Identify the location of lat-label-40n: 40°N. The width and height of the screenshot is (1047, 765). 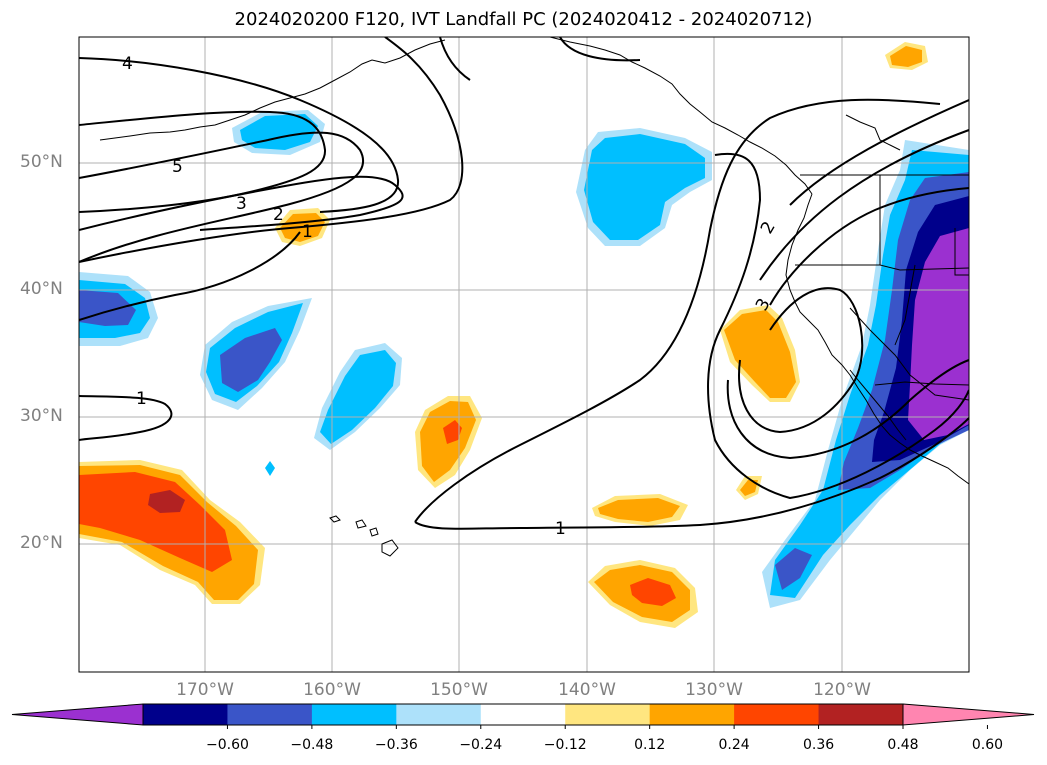
(41, 289).